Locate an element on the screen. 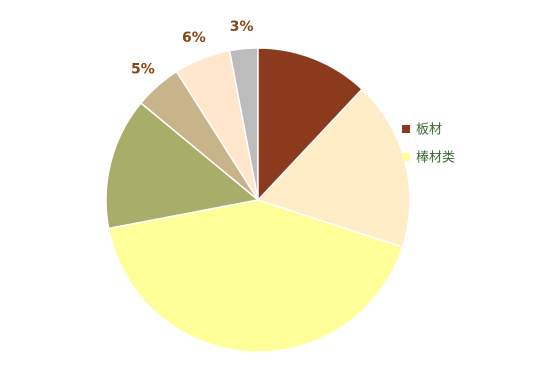 This screenshot has height=365, width=555. legend-label-0: 板材 is located at coordinates (429, 130).